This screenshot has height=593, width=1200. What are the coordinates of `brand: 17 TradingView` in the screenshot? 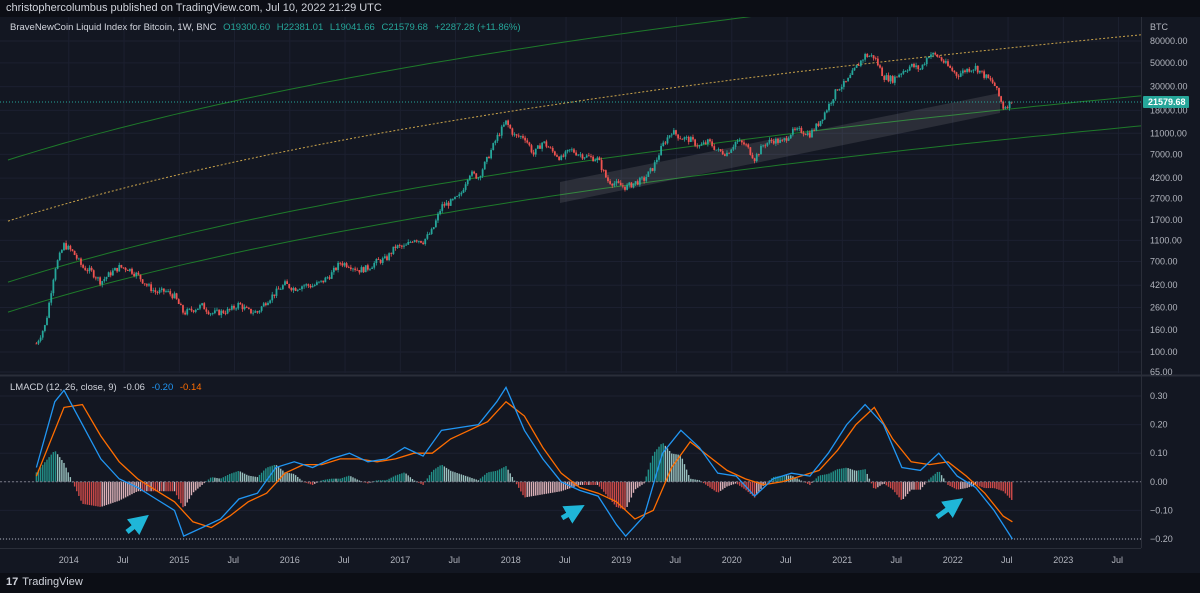 It's located at (44, 582).